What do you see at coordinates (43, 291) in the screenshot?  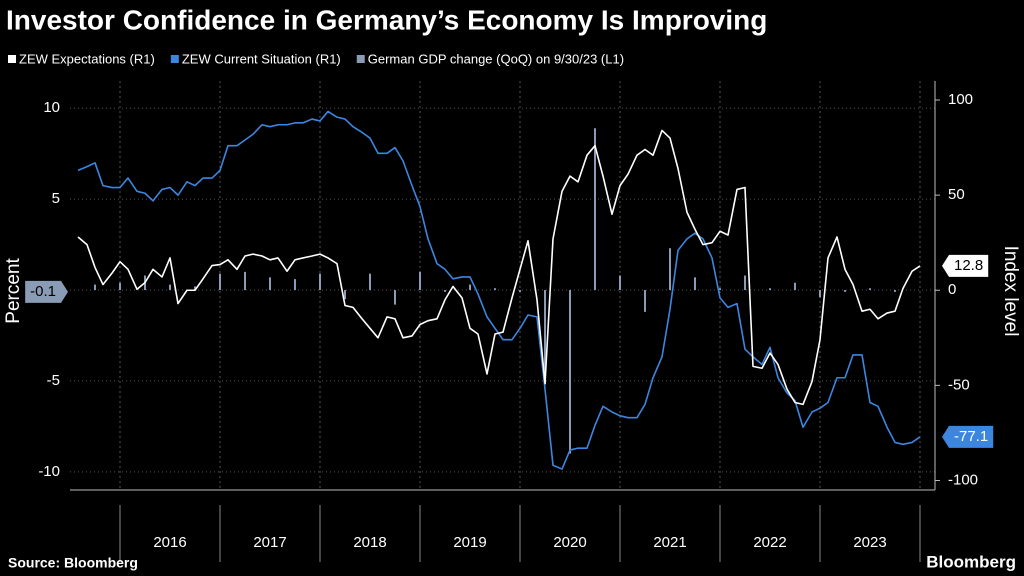 I see `value-tag-label: -0.1` at bounding box center [43, 291].